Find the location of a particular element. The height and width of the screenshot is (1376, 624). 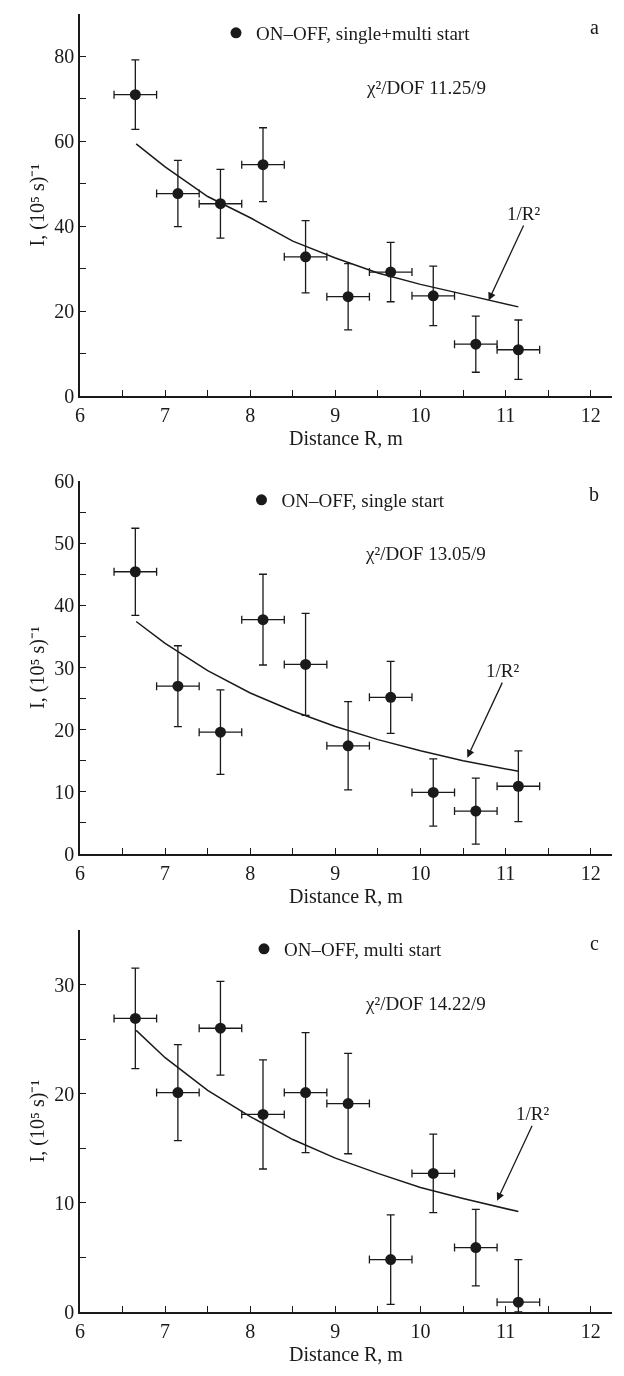

annotation: χ²/DOF 13.05/9 is located at coordinates (425, 553).